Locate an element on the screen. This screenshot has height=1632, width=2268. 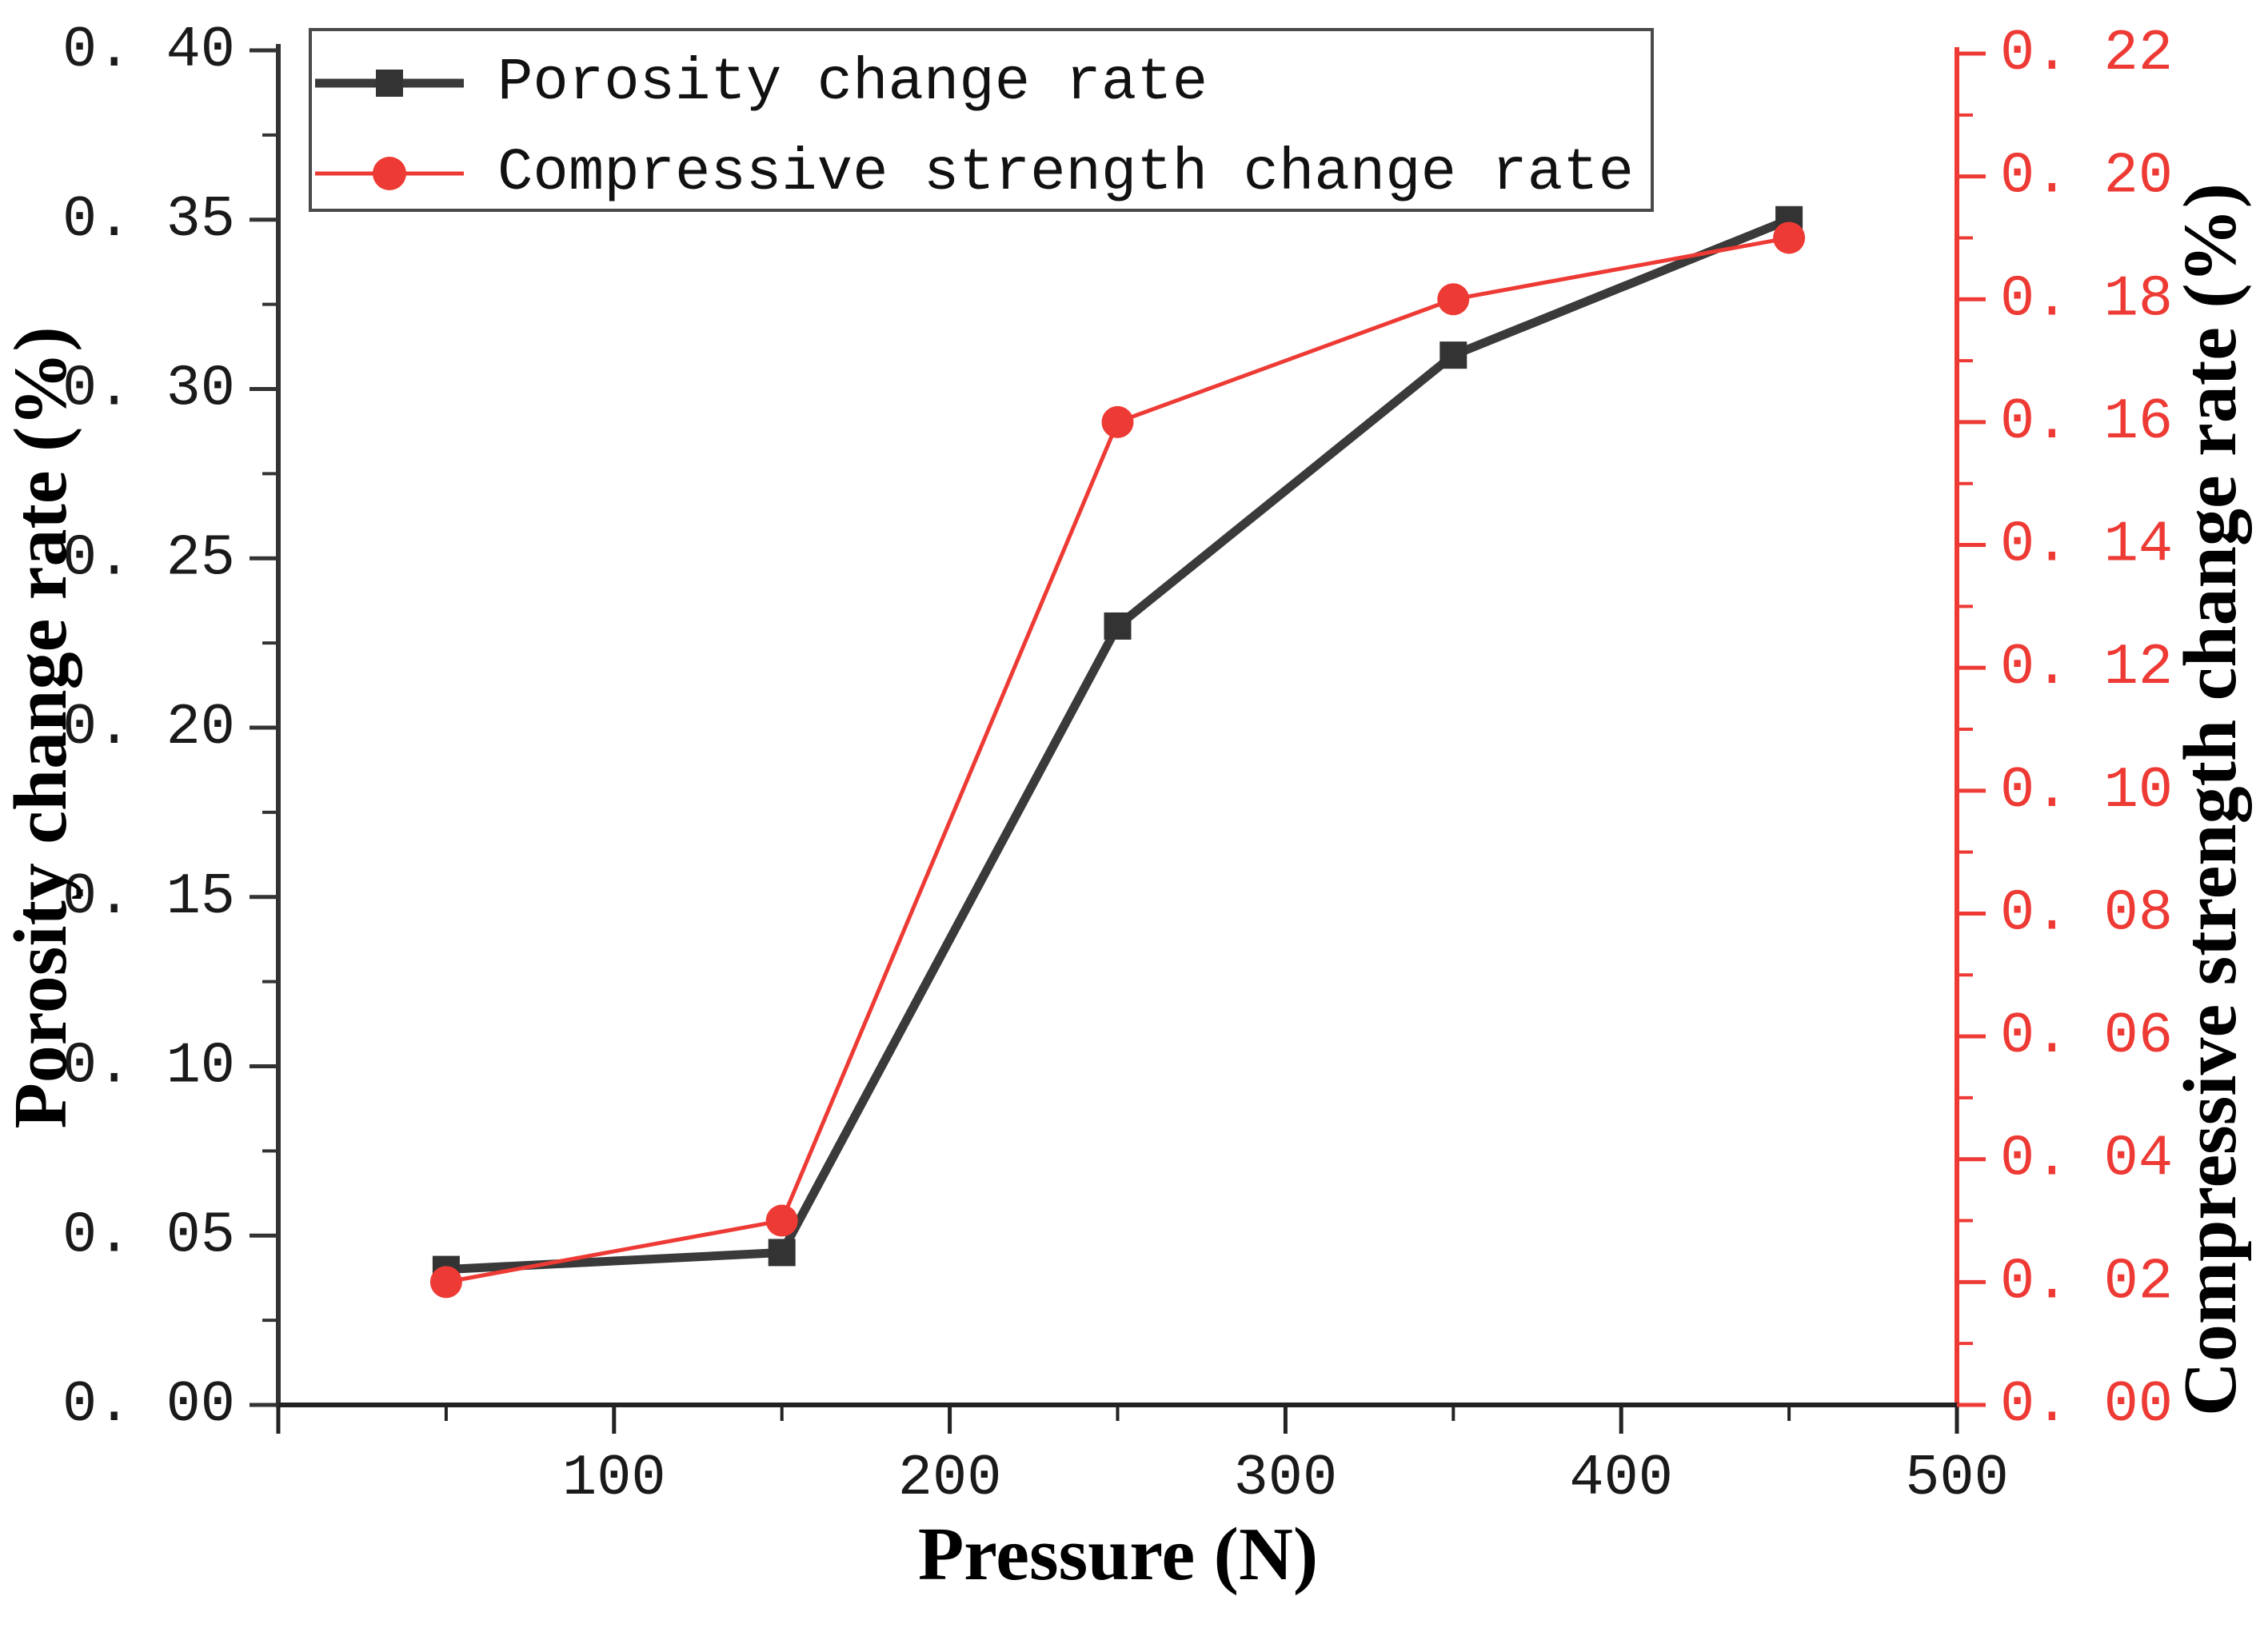
x-tick-label: 300 is located at coordinates (1286, 1478).